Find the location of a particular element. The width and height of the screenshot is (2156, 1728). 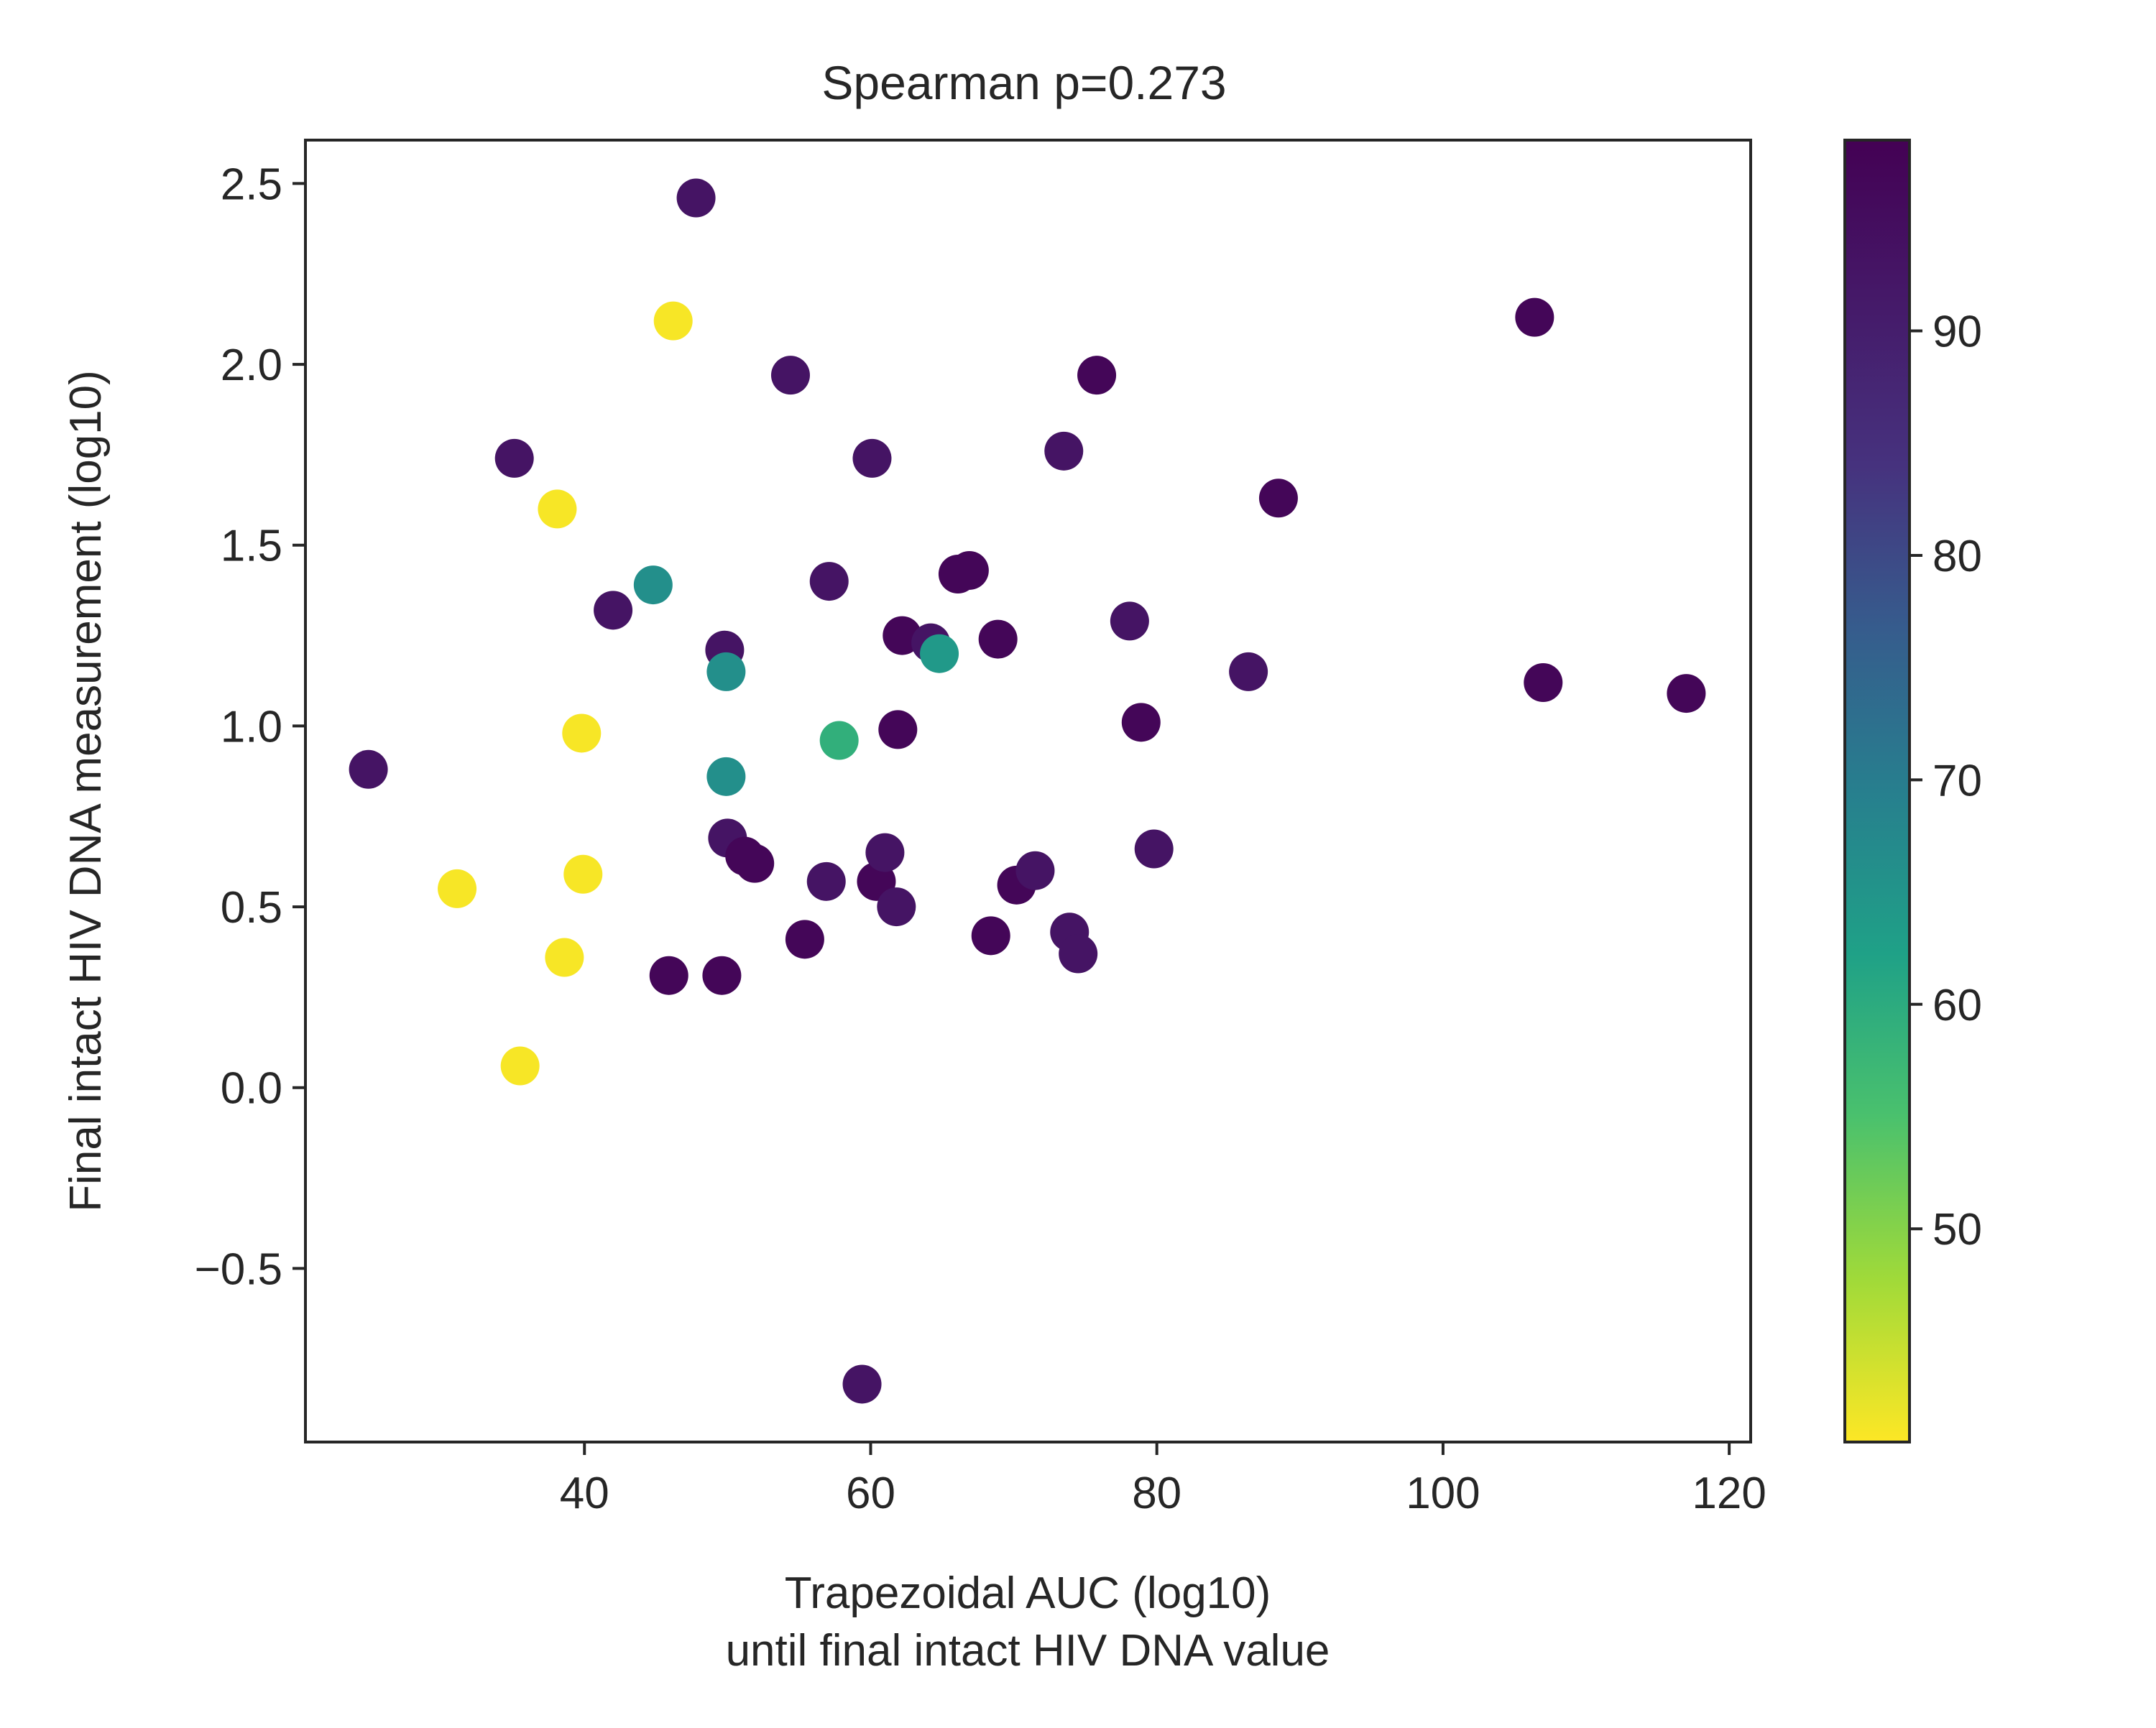

x-tick-label: 100 is located at coordinates (1443, 1494).